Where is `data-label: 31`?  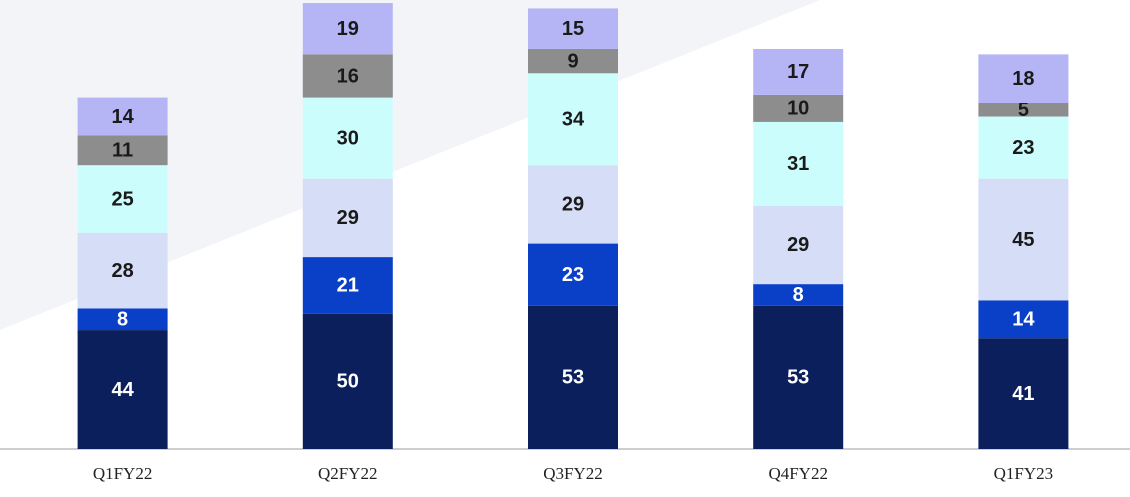 data-label: 31 is located at coordinates (798, 164).